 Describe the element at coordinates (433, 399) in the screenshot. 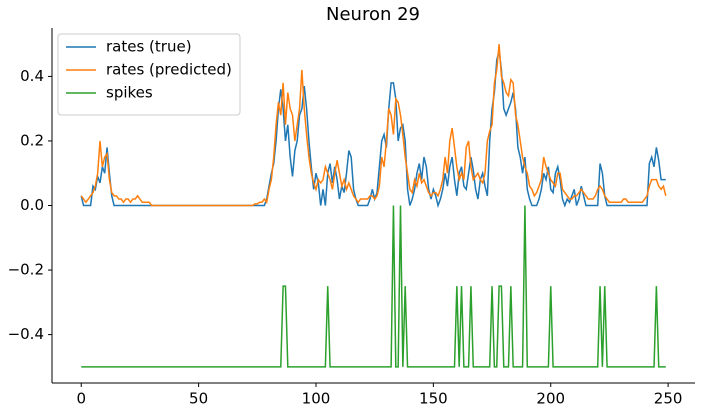

I see `x-tick-label: 150` at that location.